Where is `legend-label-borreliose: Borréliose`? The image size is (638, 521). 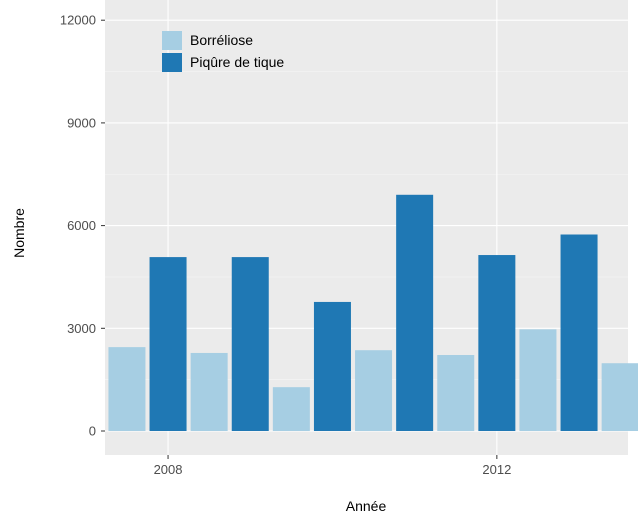 legend-label-borreliose: Borréliose is located at coordinates (221, 40).